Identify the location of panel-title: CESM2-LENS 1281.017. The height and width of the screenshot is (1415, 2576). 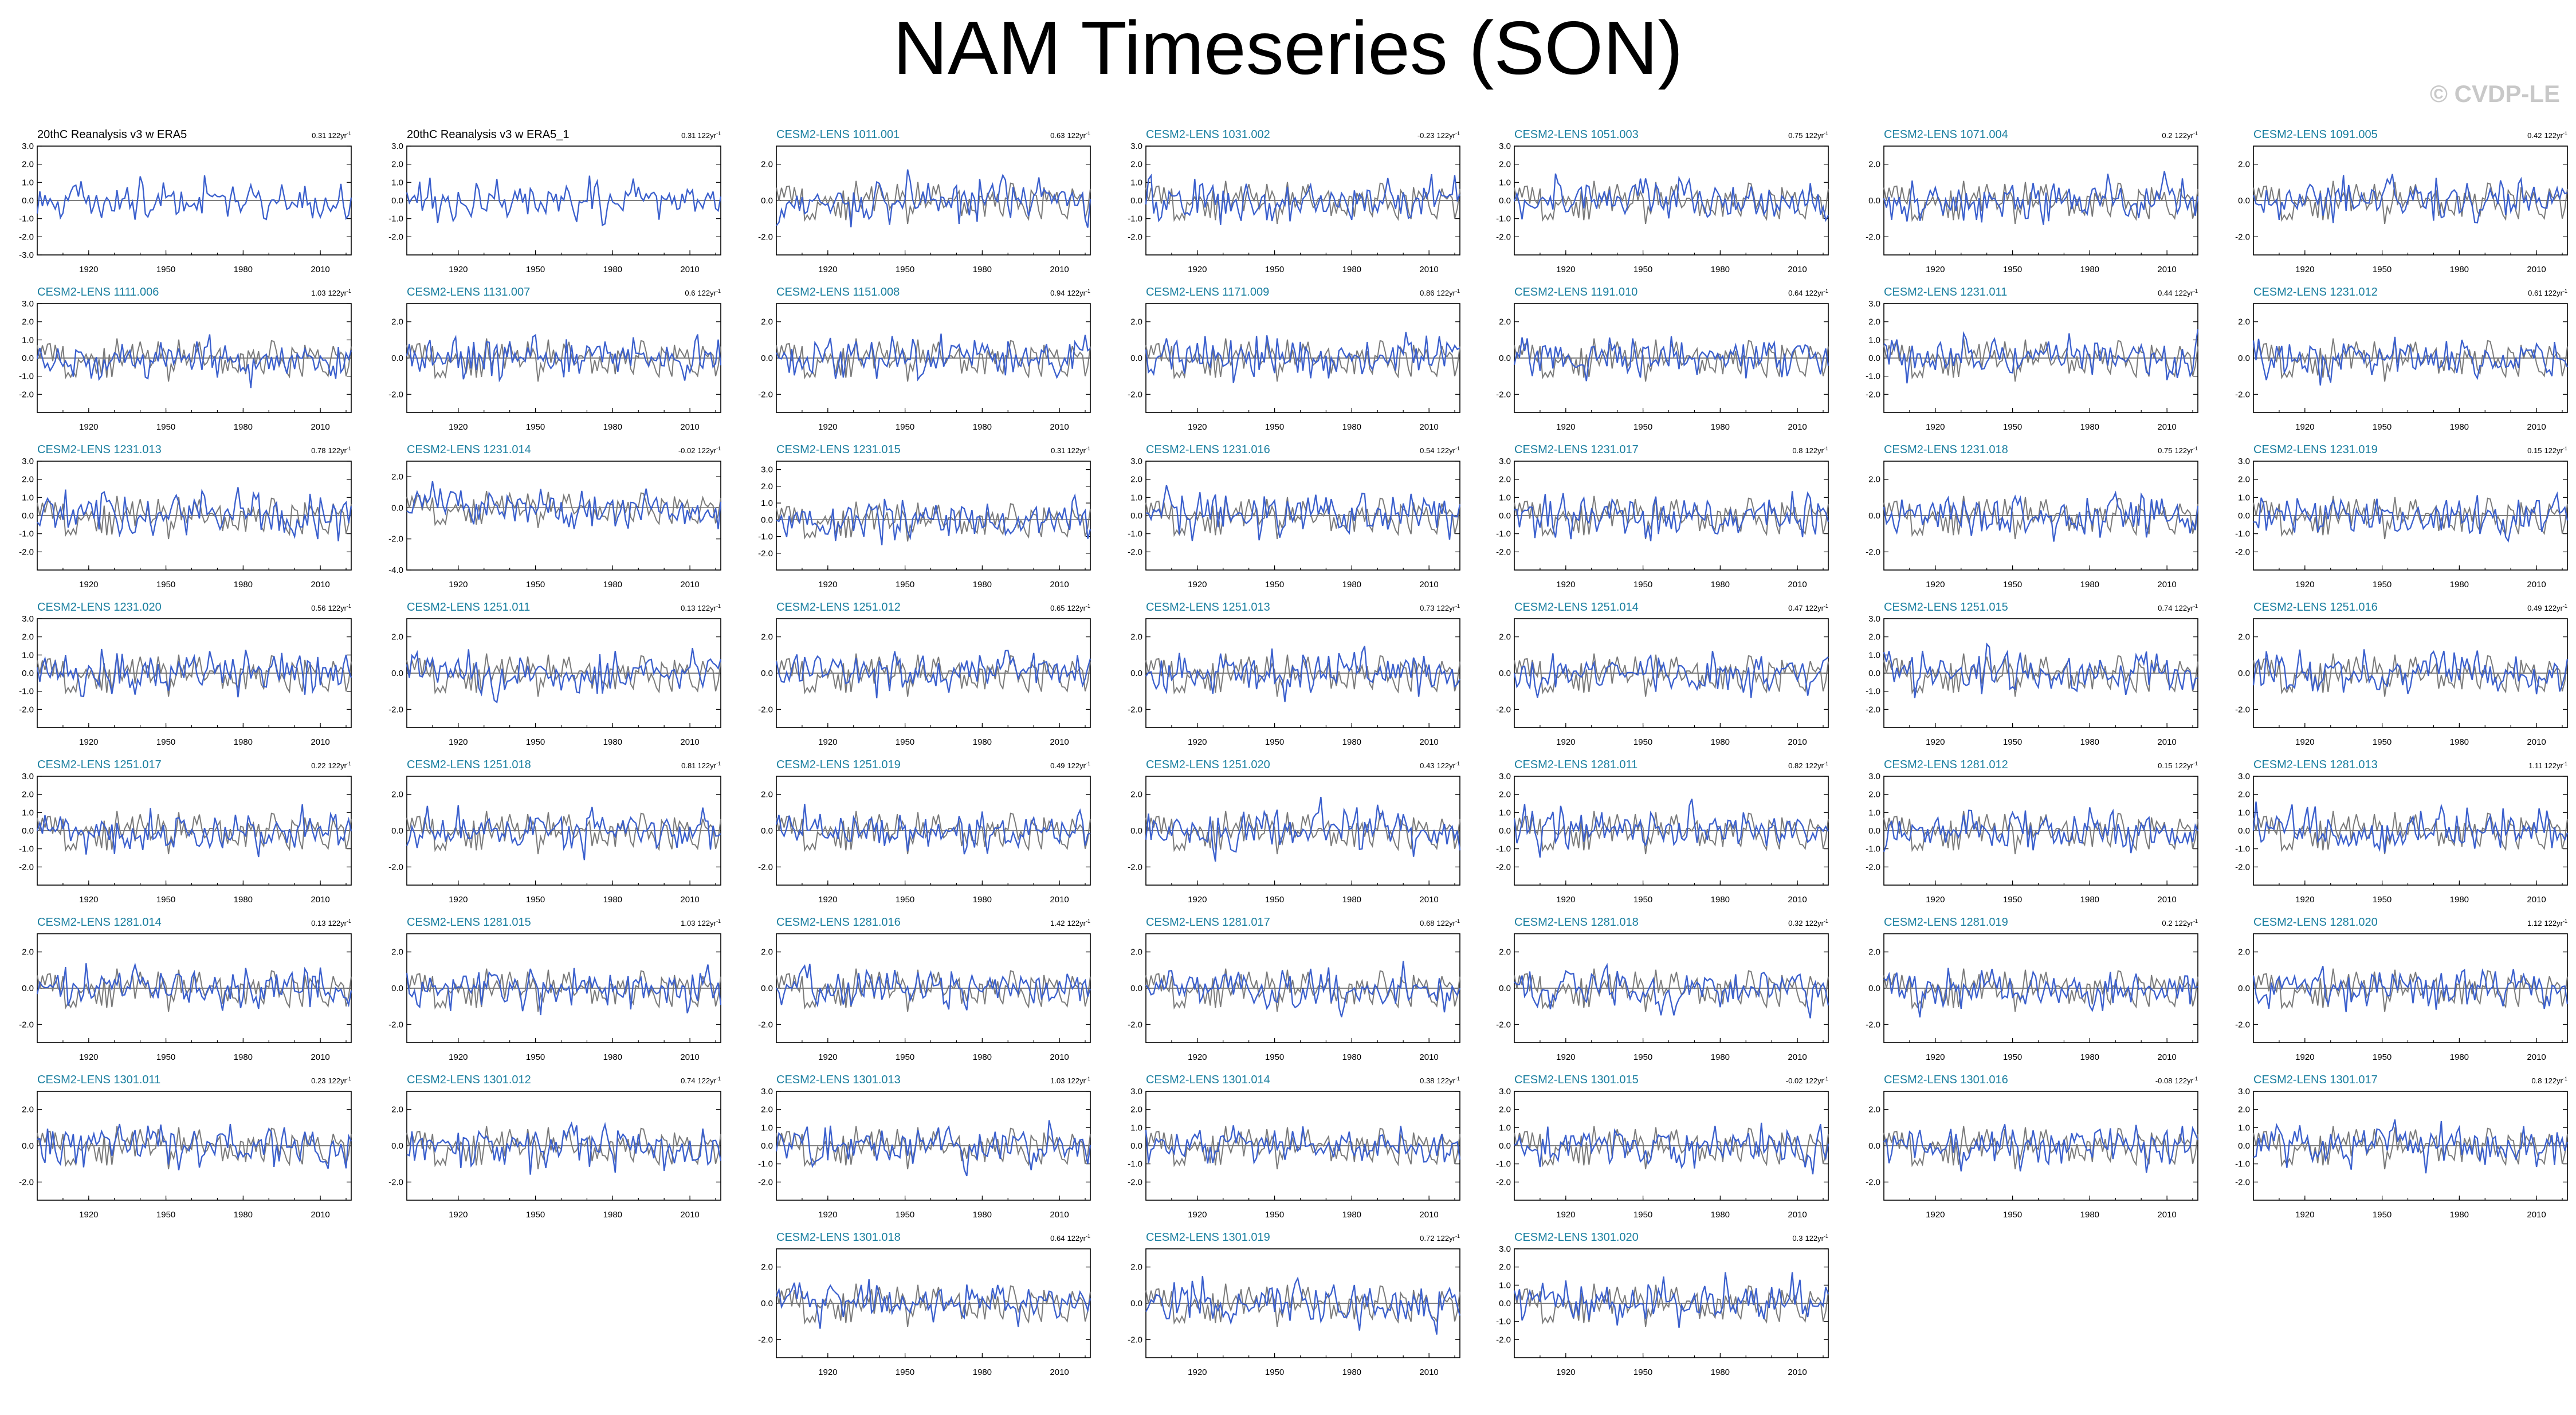
(1208, 922).